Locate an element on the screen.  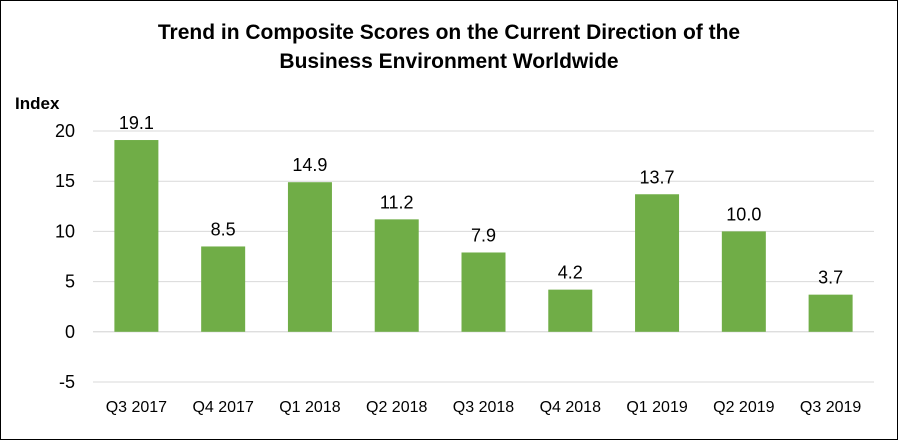
x-tick-label: Q1 2019 is located at coordinates (656, 407).